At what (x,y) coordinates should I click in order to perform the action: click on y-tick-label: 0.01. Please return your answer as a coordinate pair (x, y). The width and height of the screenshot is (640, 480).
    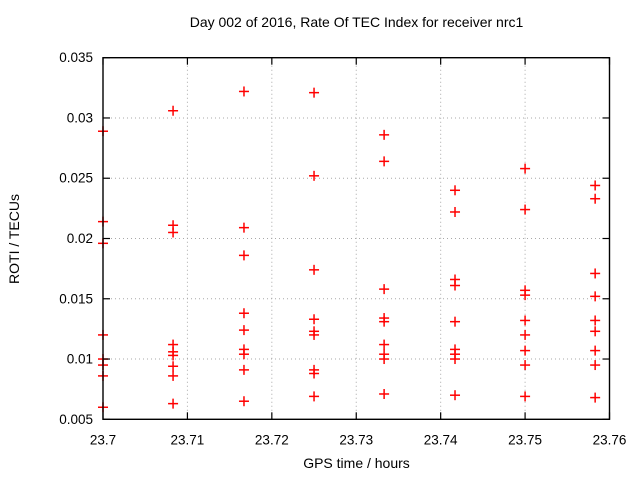
    Looking at the image, I should click on (80, 359).